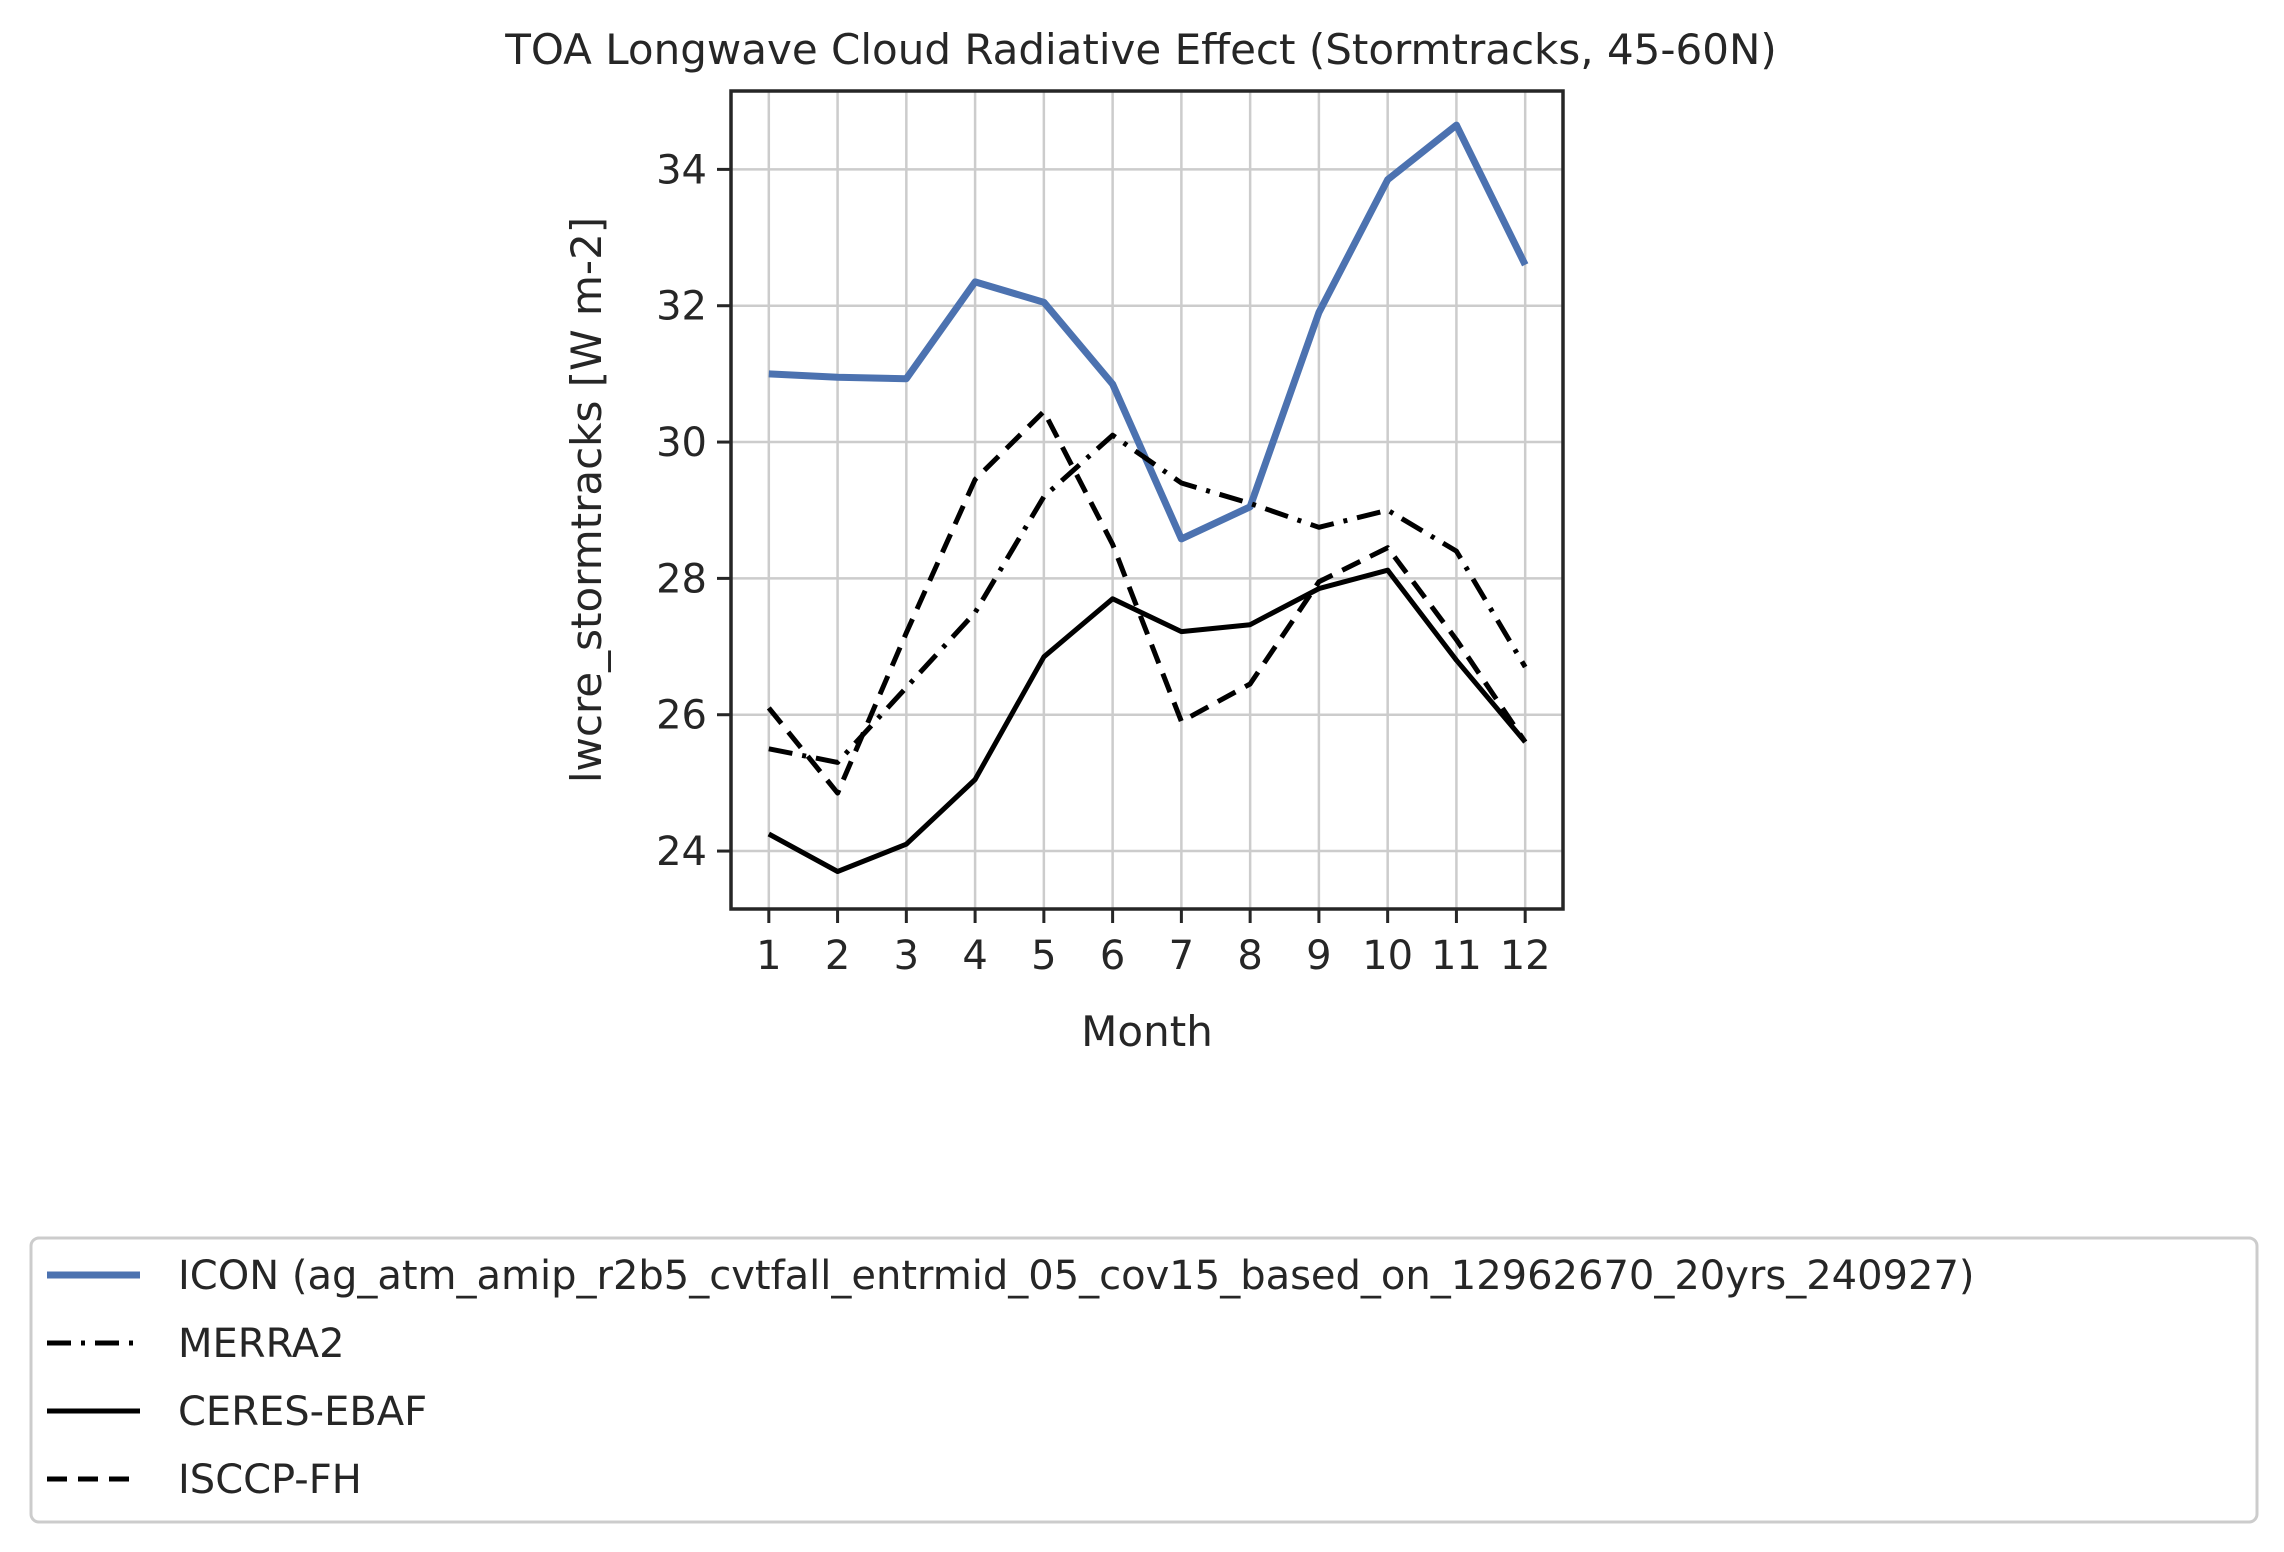 This screenshot has width=2284, height=1552. What do you see at coordinates (681, 852) in the screenshot?
I see `y-tick-label: 24` at bounding box center [681, 852].